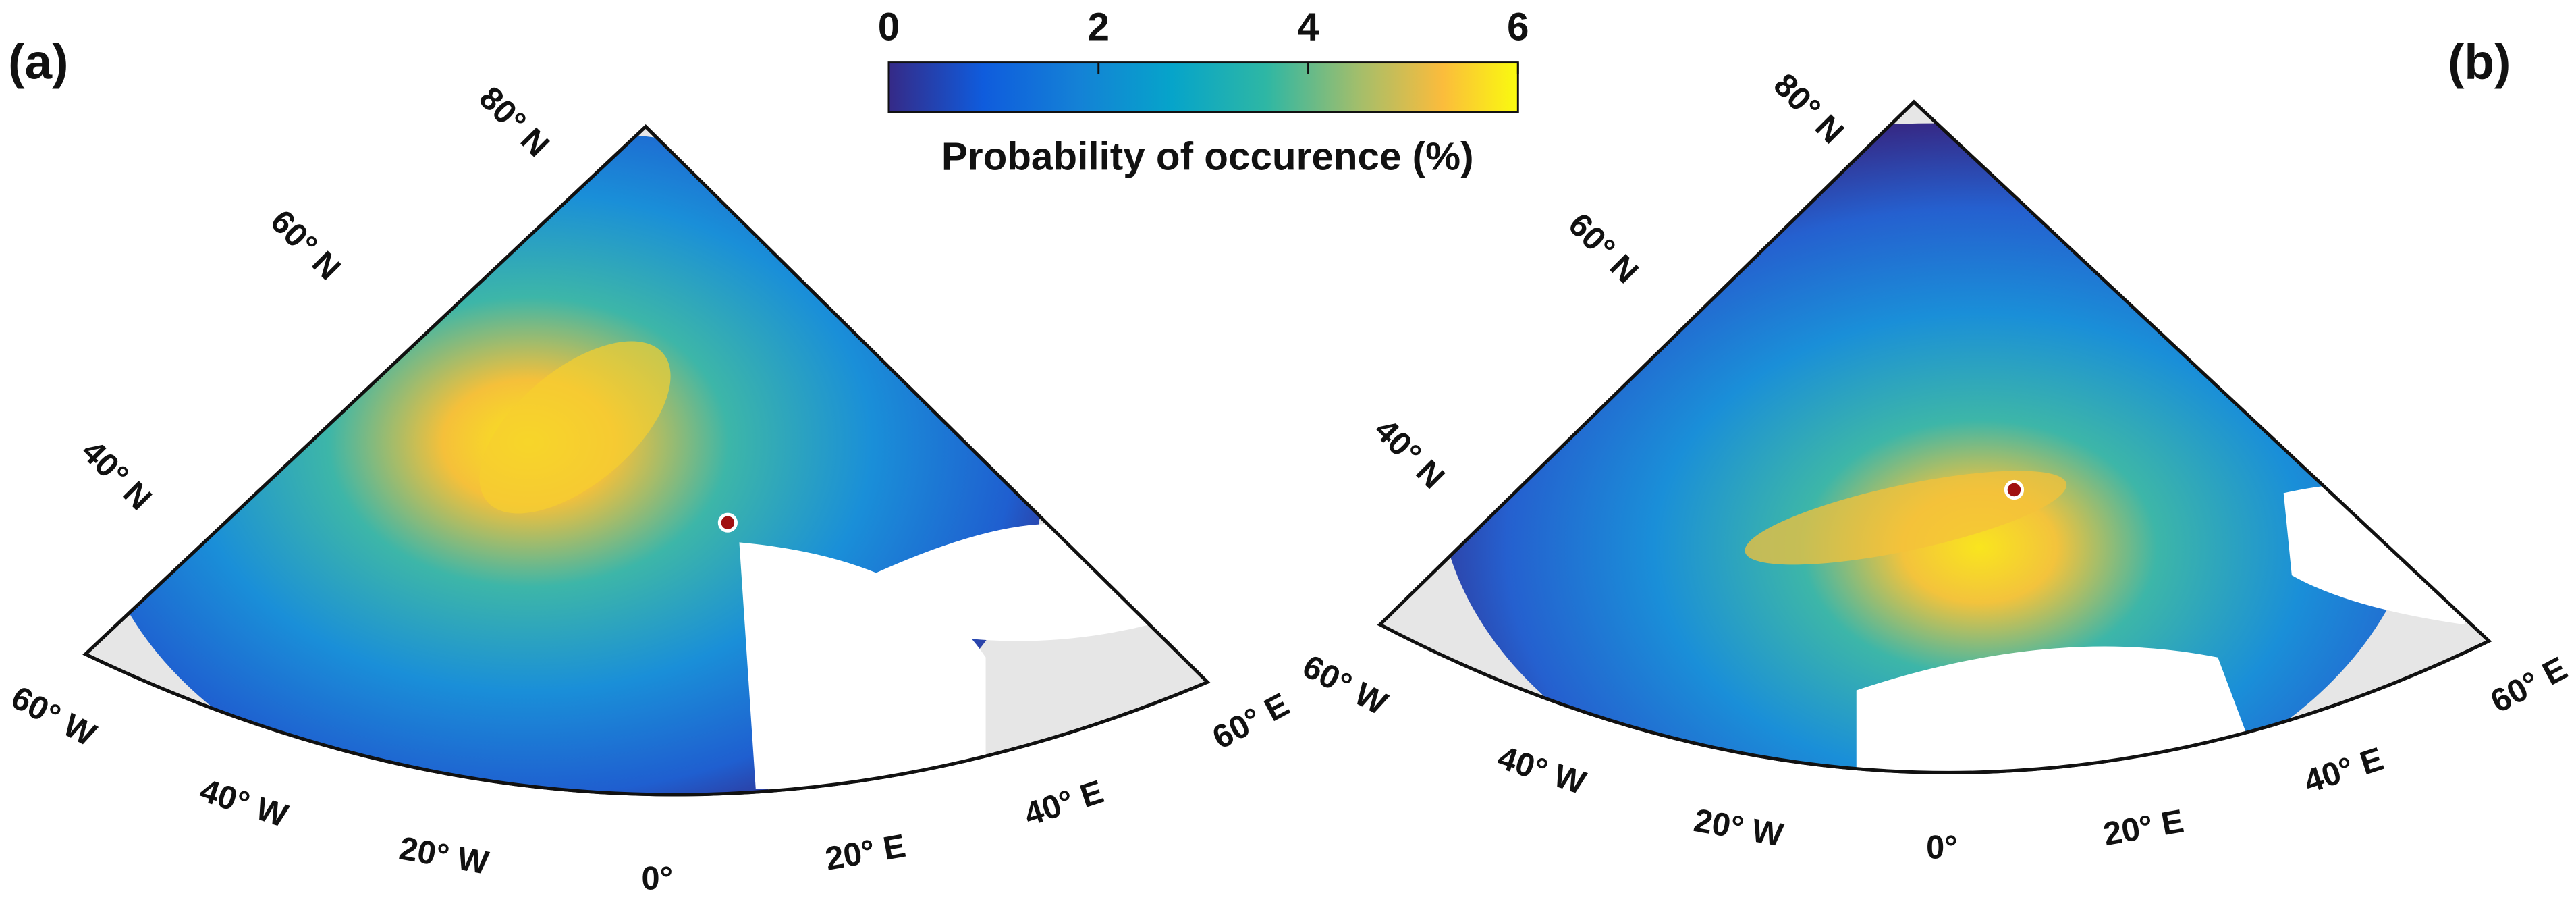  I want to click on colorbar-tick-label: 6, so click(1518, 27).